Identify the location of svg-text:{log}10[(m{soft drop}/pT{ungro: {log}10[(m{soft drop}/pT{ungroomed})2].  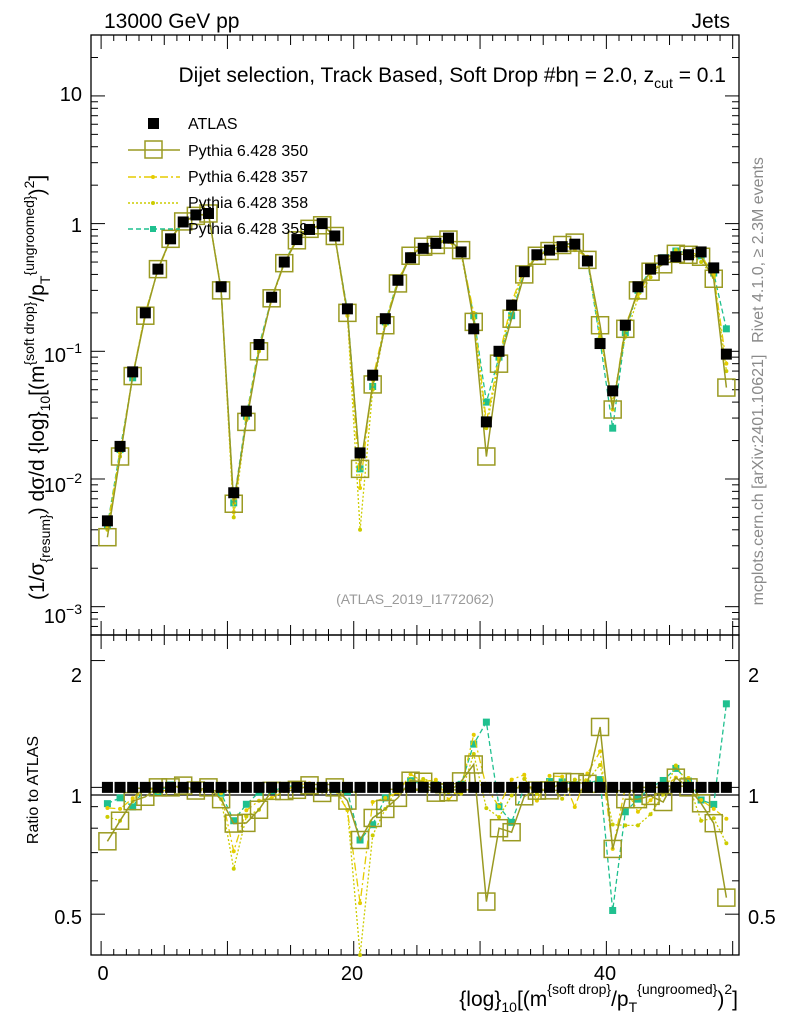
(598, 998).